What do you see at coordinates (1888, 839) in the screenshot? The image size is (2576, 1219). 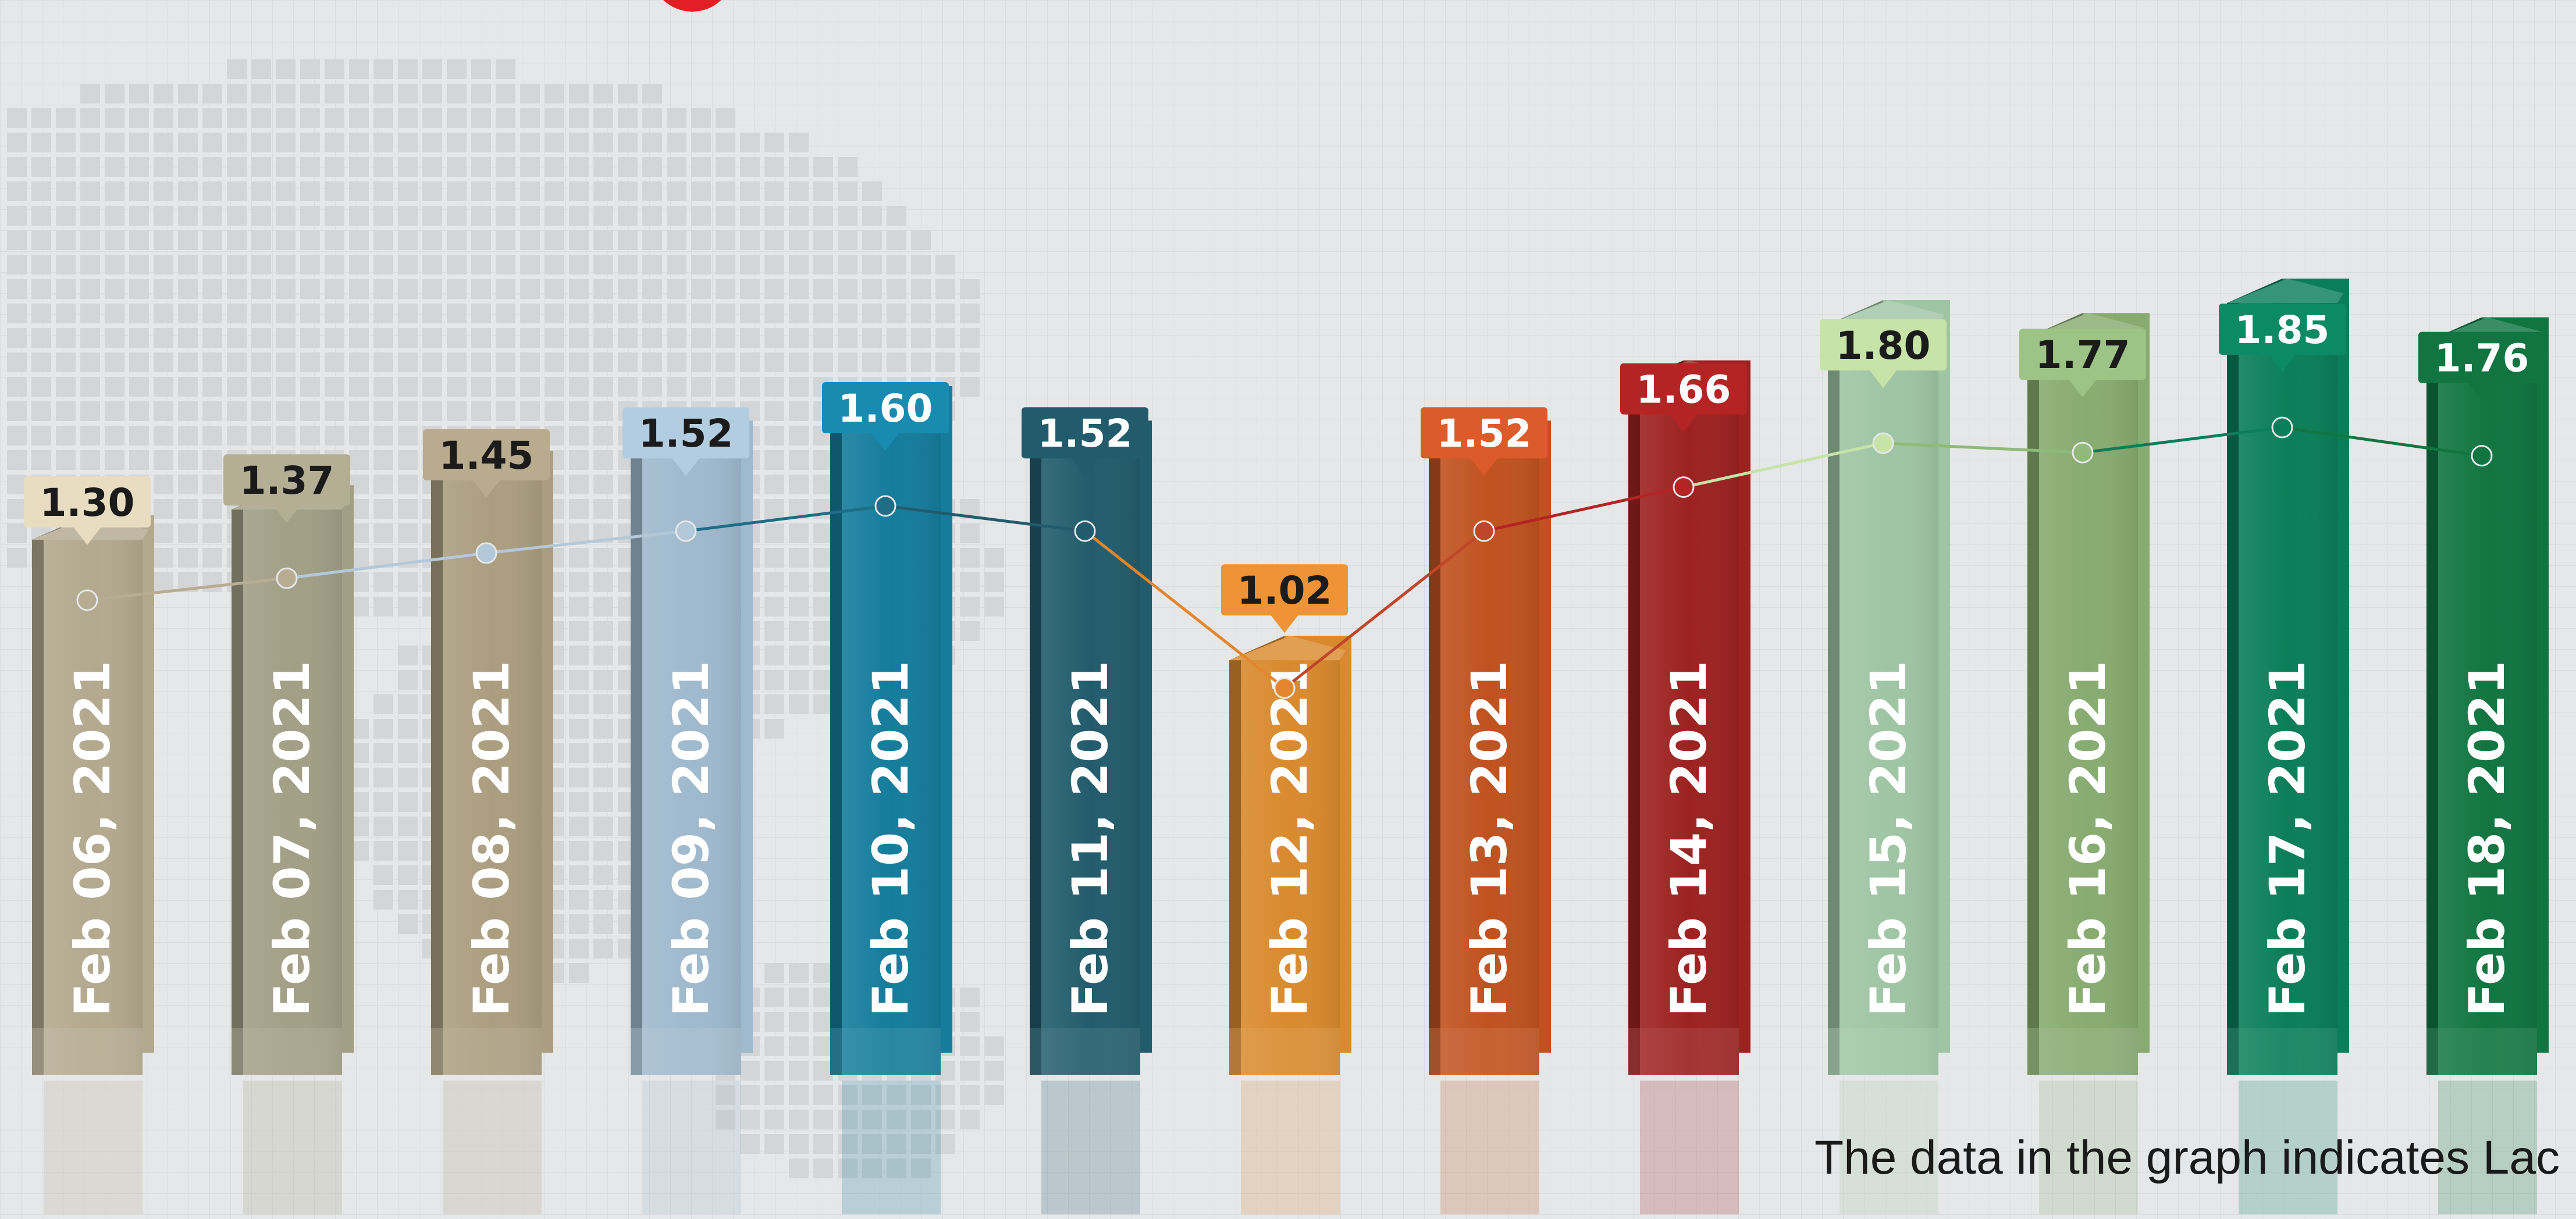 I see `bar-category-label: Feb 15, 2021` at bounding box center [1888, 839].